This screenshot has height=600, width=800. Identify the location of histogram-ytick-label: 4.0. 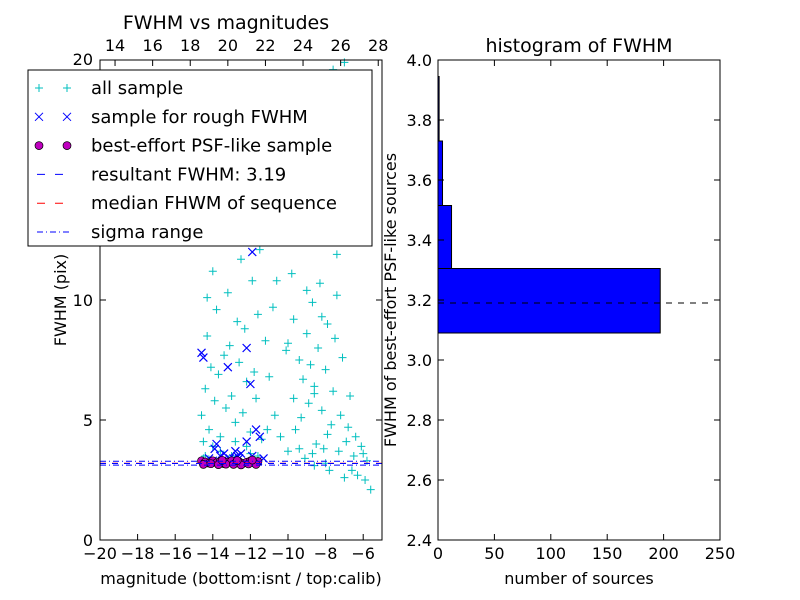
(419, 60).